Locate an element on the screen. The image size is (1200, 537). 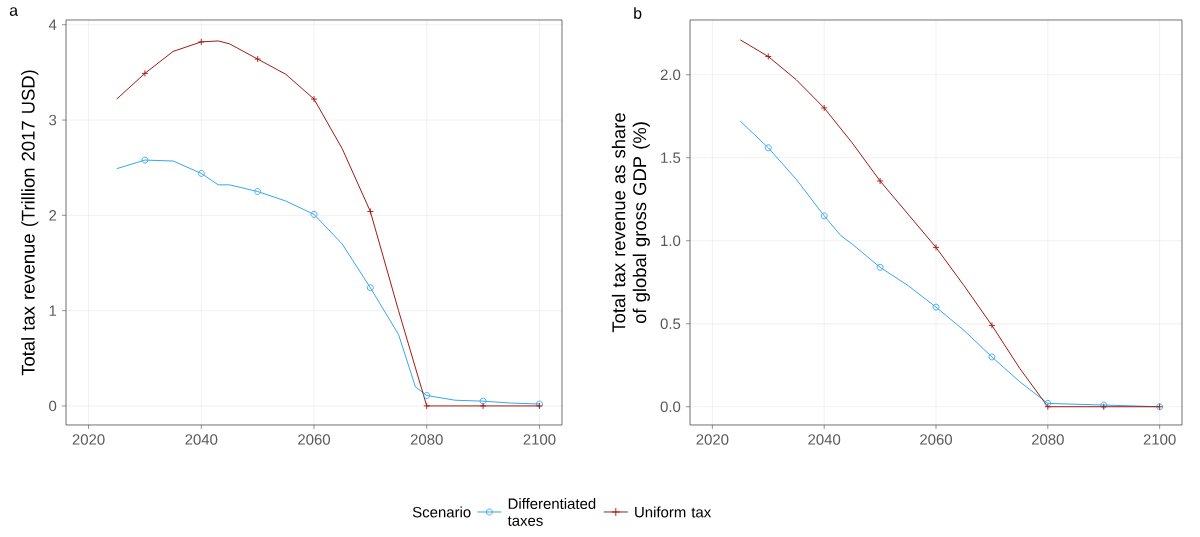
y-tick-label: 0.5 is located at coordinates (670, 324).